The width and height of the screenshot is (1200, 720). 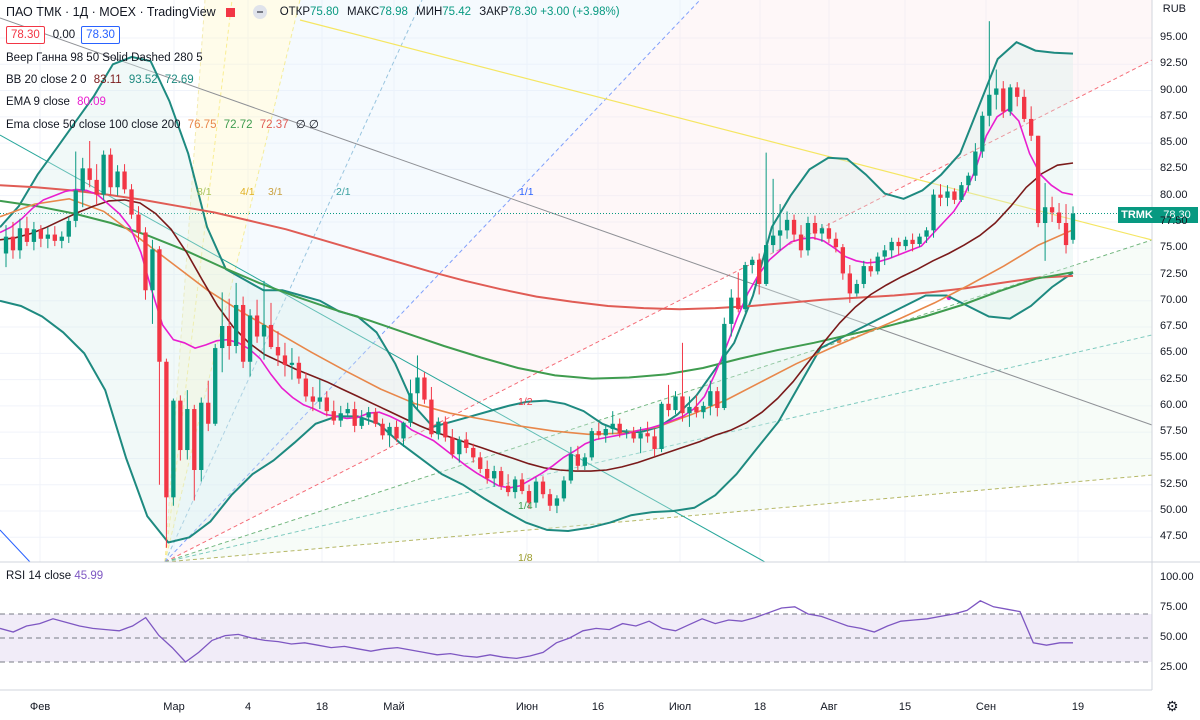 I want to click on trend-line, so click(x=15, y=546).